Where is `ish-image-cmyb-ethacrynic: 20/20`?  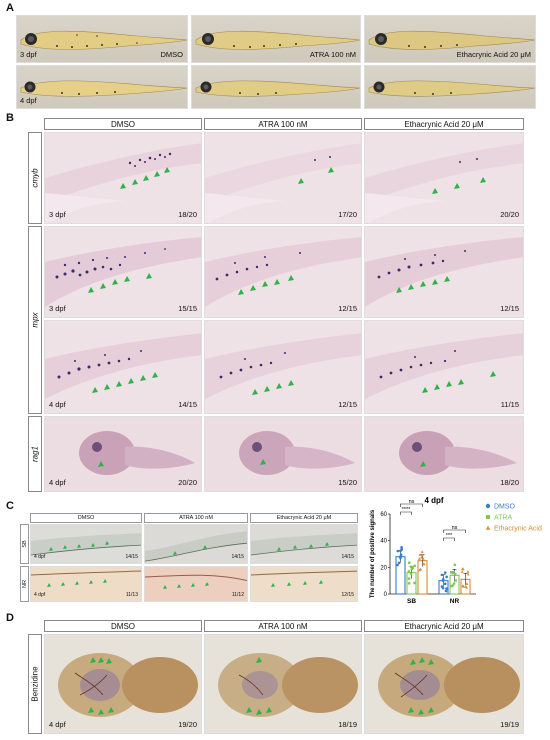 ish-image-cmyb-ethacrynic: 20/20 is located at coordinates (444, 178).